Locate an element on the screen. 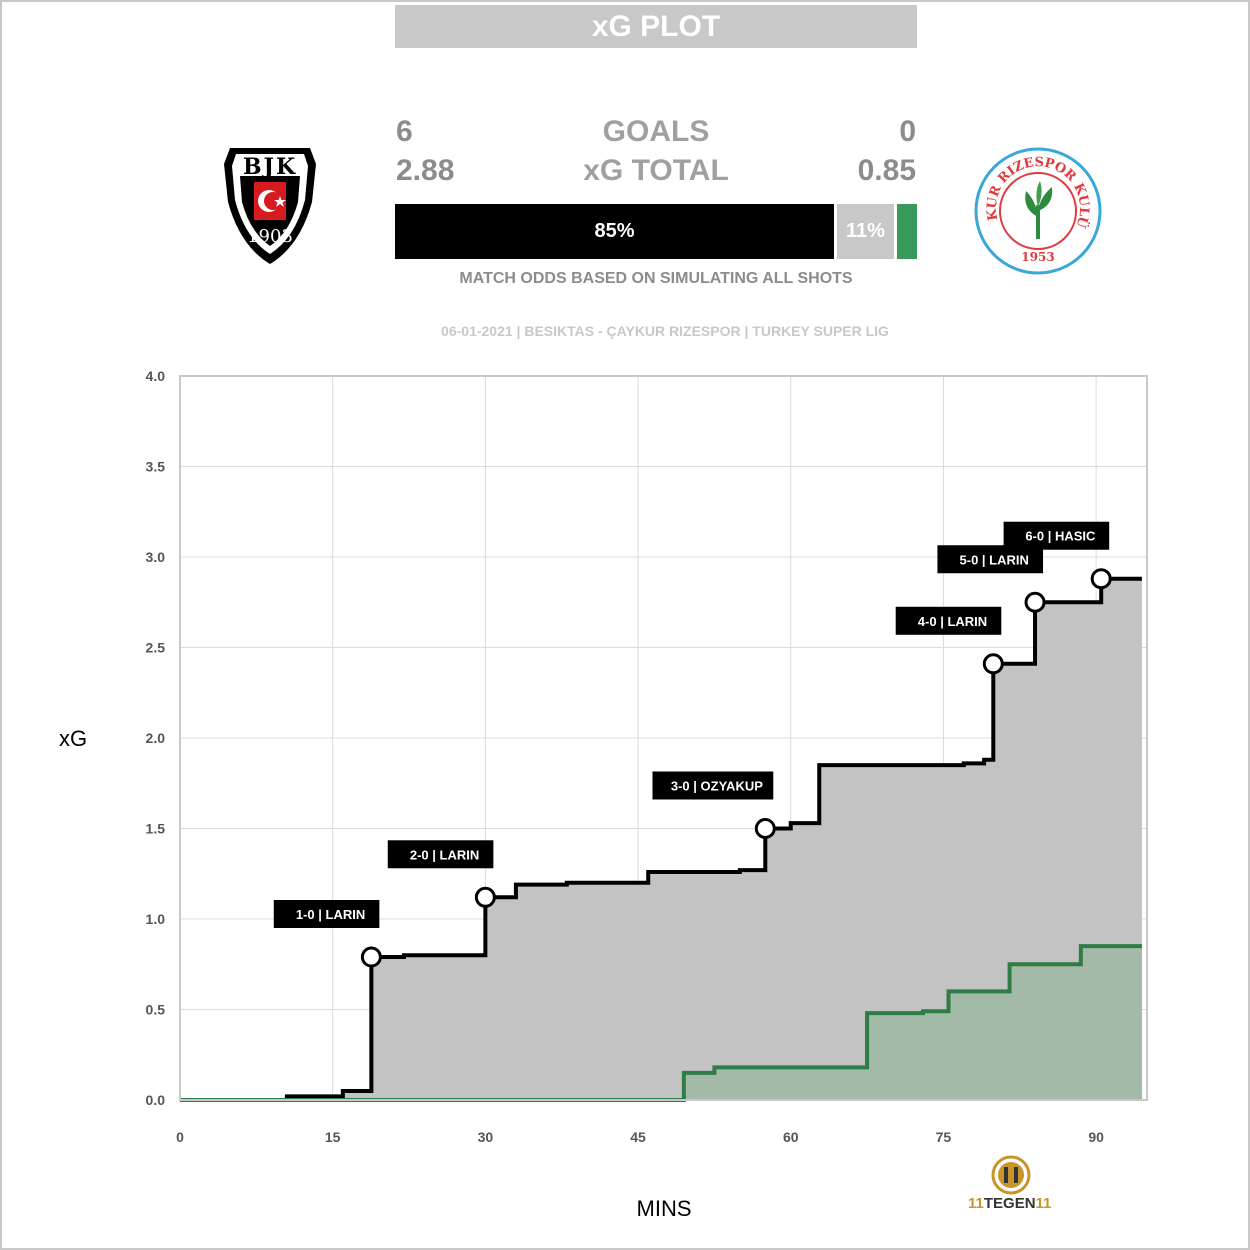  away-xg-line is located at coordinates (661, 1023).